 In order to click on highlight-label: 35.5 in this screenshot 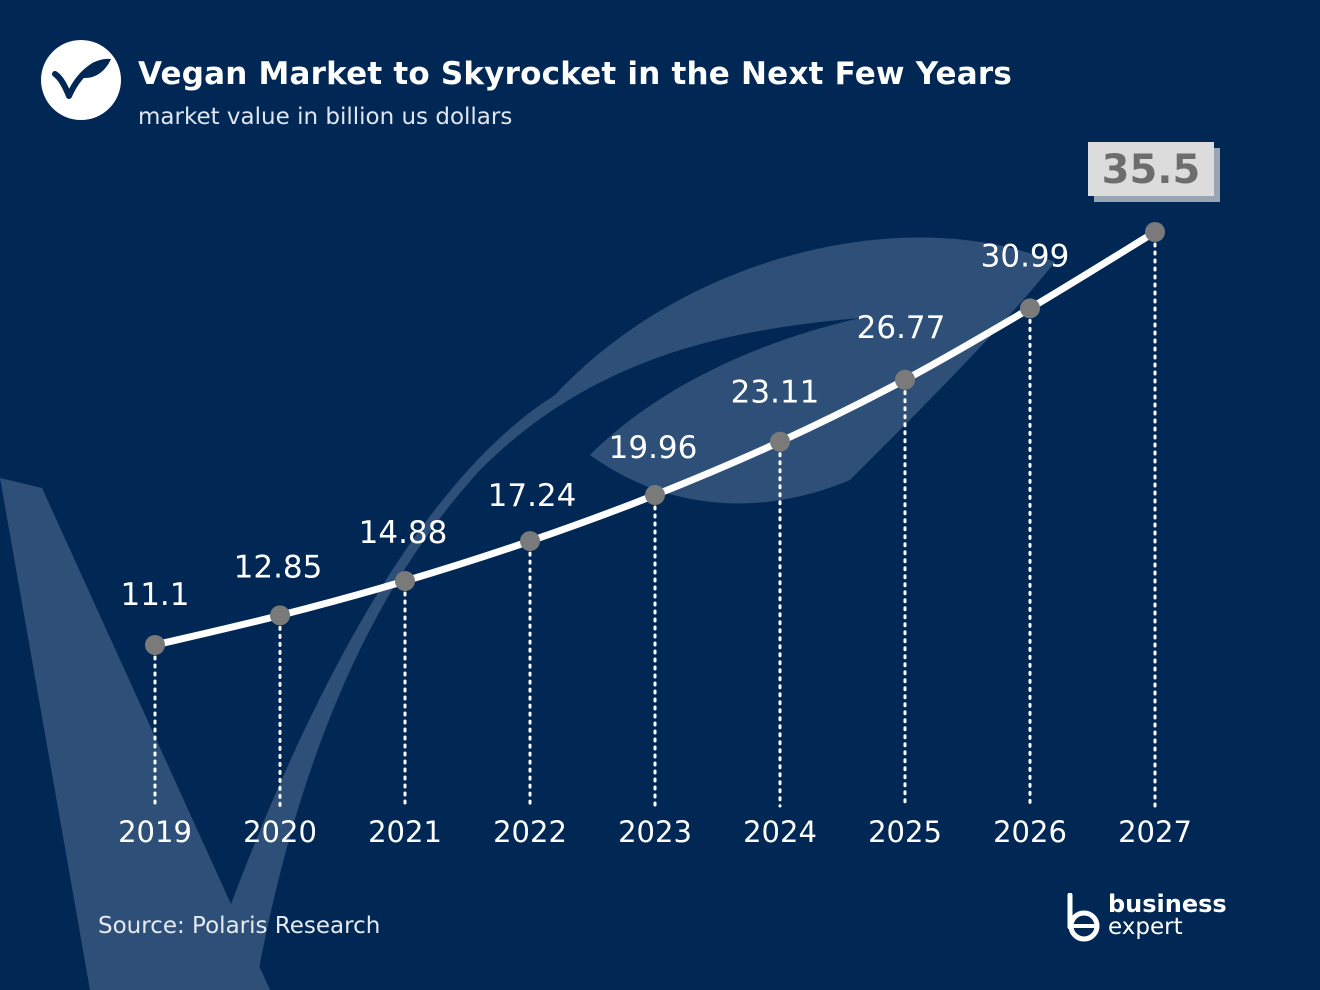, I will do `click(1151, 170)`.